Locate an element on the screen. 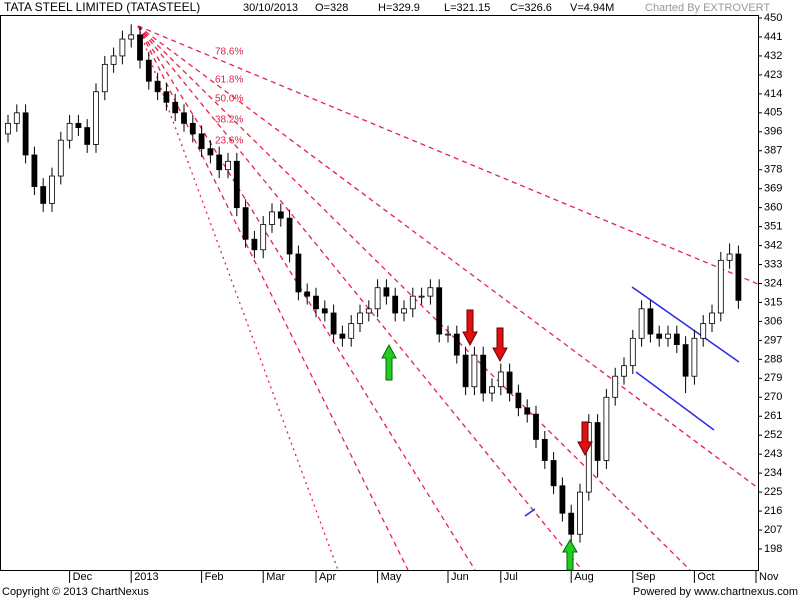 Image resolution: width=800 pixels, height=600 pixels. fib-label: 61.8% is located at coordinates (229, 80).